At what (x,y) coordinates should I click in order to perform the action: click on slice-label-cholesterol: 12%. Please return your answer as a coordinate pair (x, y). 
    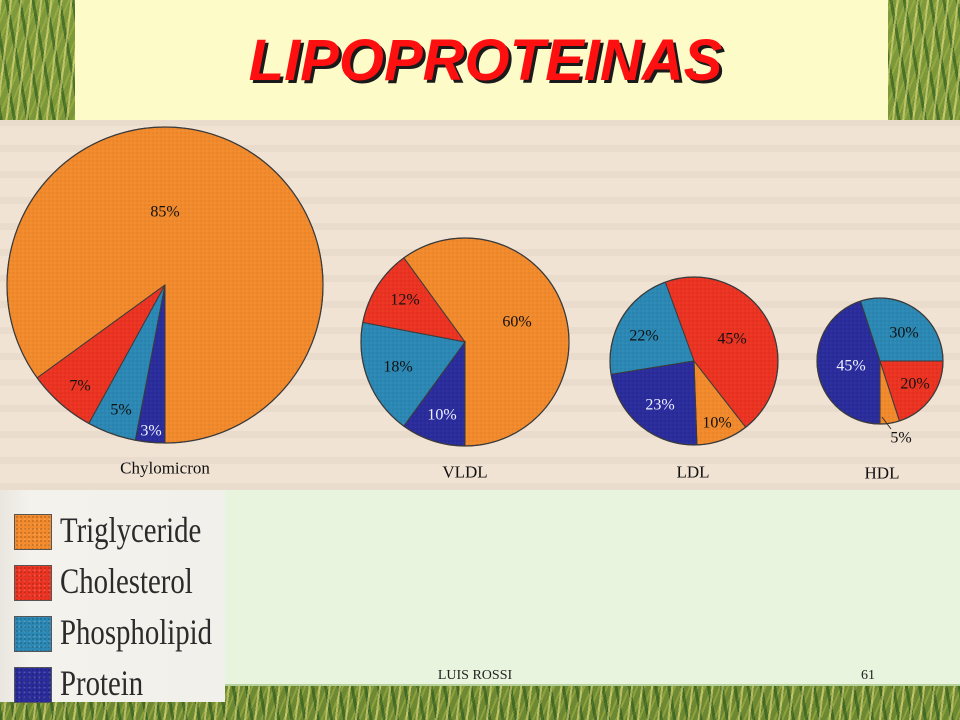
    Looking at the image, I should click on (404, 300).